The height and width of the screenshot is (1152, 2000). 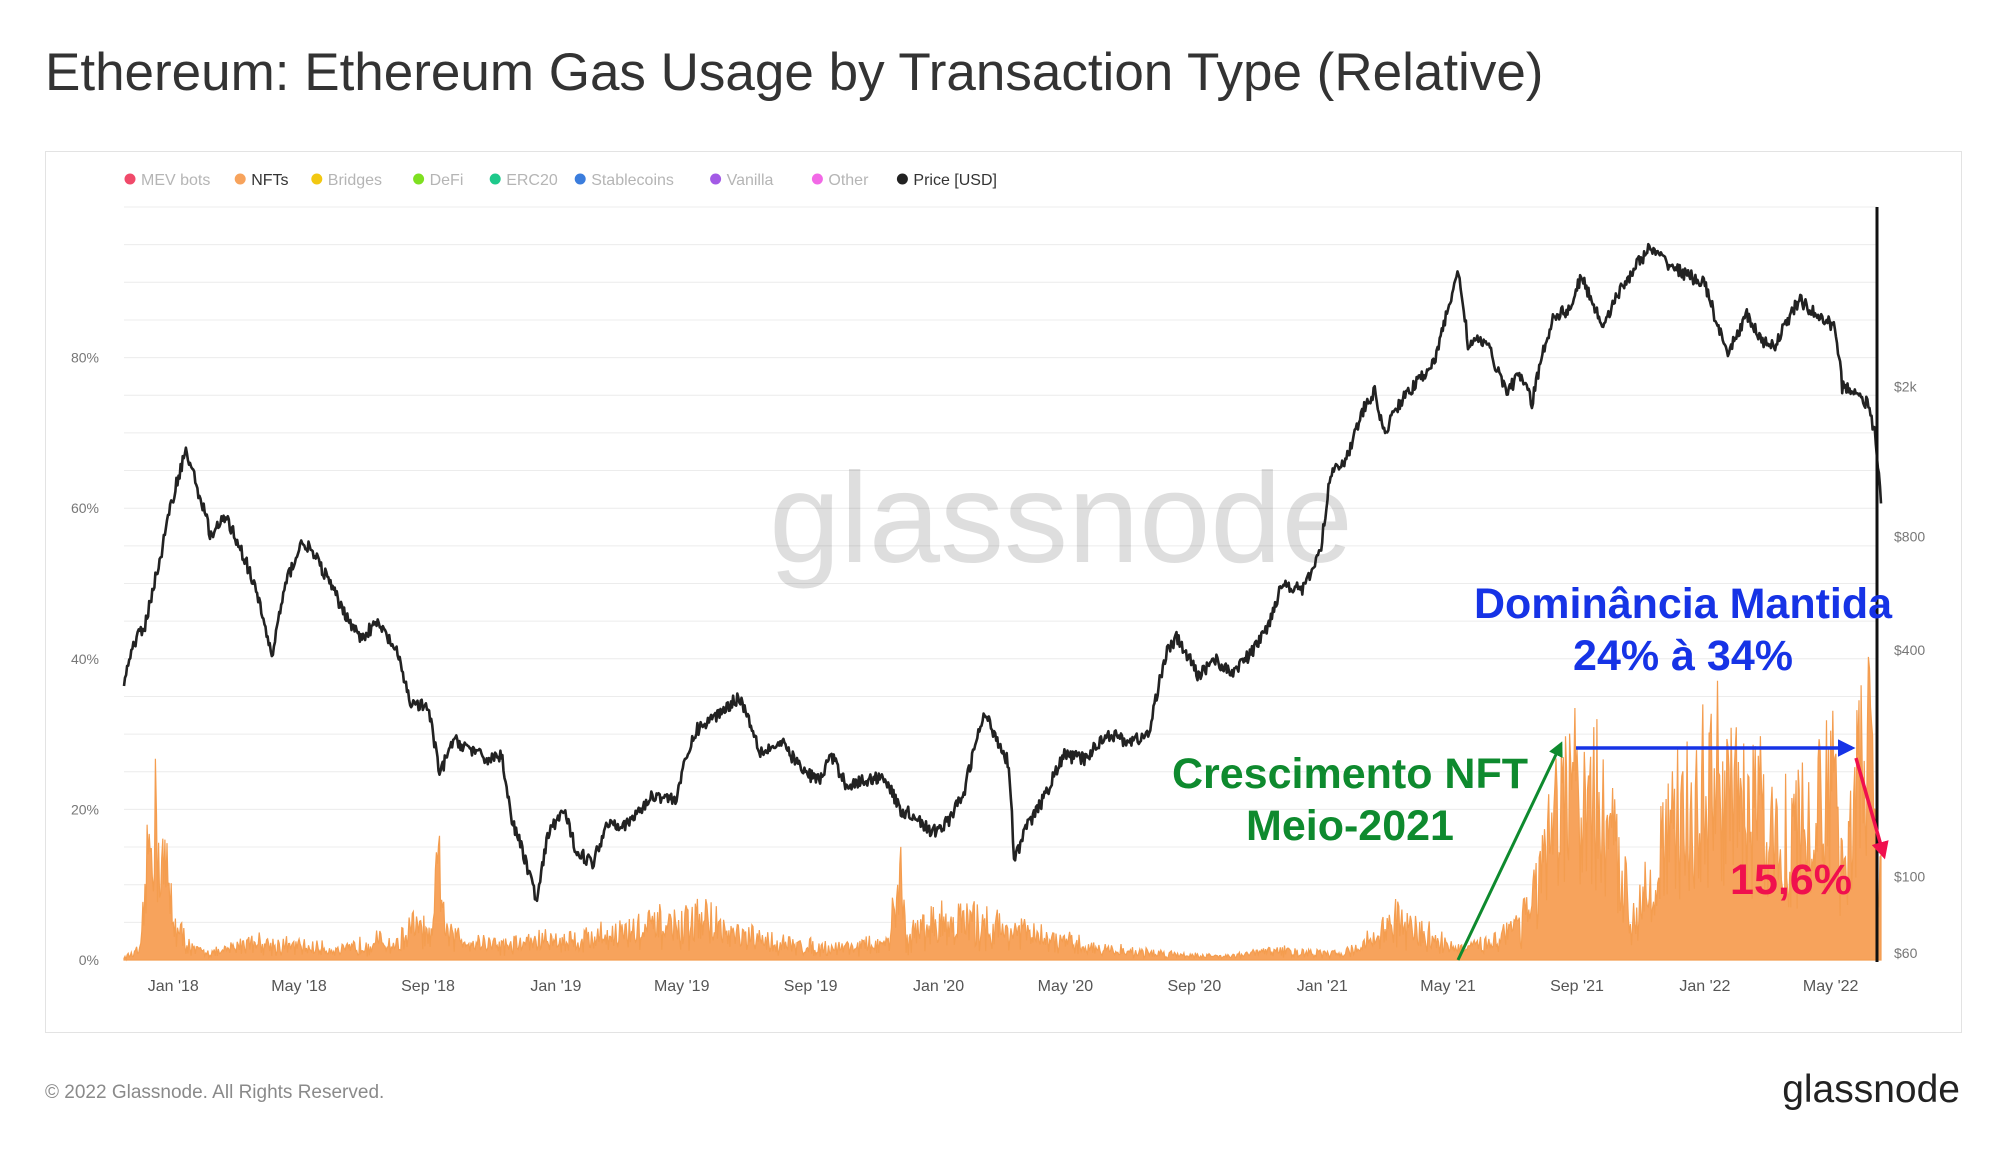 I want to click on legend-label: Vanilla, so click(x=750, y=180).